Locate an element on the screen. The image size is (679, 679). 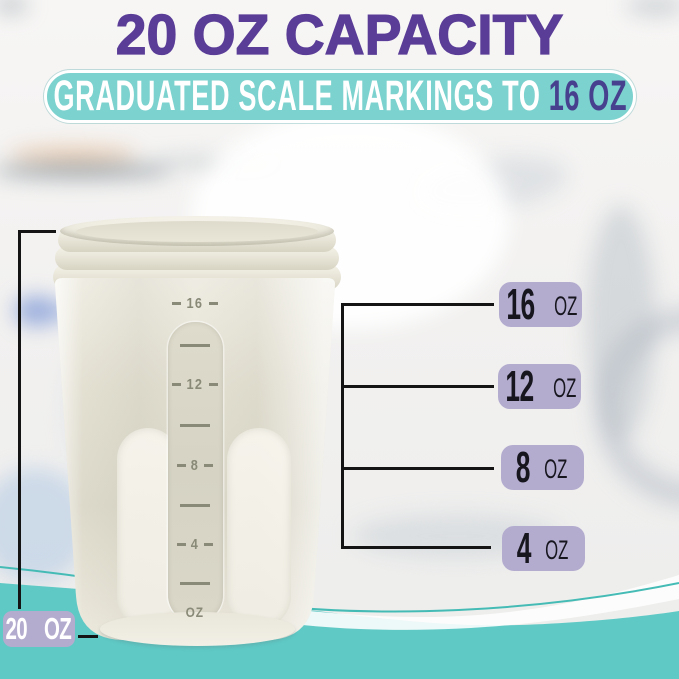
cup-base is located at coordinates (197, 629).